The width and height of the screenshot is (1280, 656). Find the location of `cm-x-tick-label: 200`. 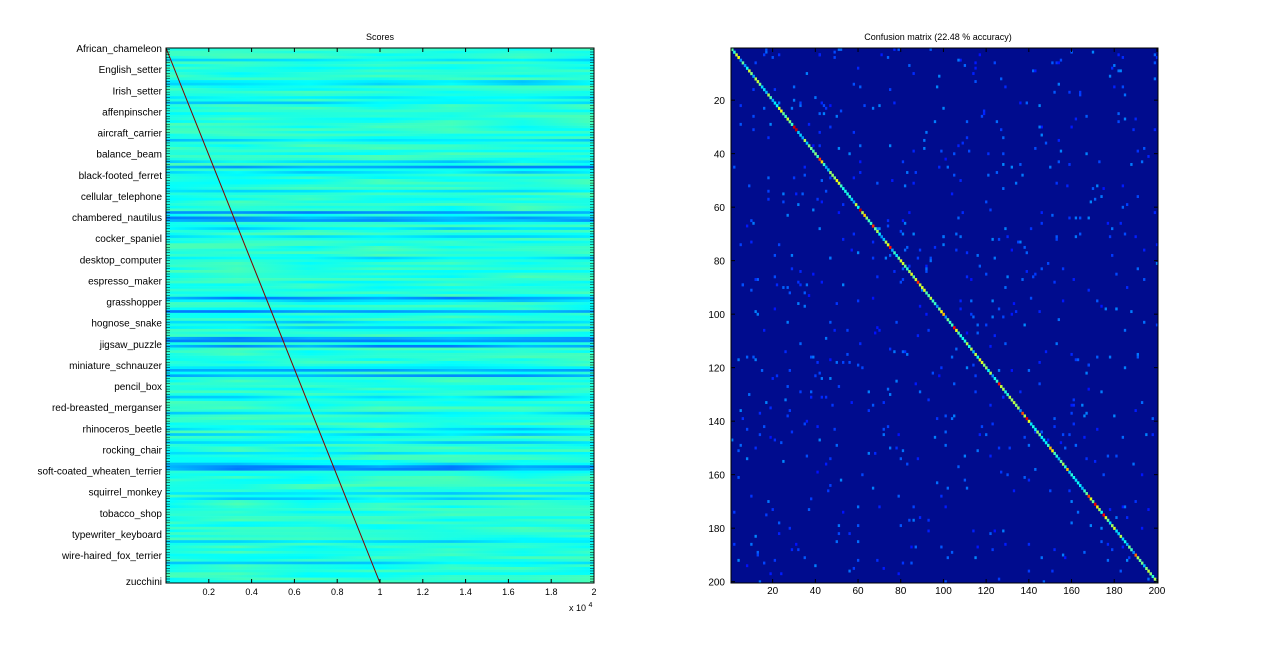

cm-x-tick-label: 200 is located at coordinates (1157, 591).